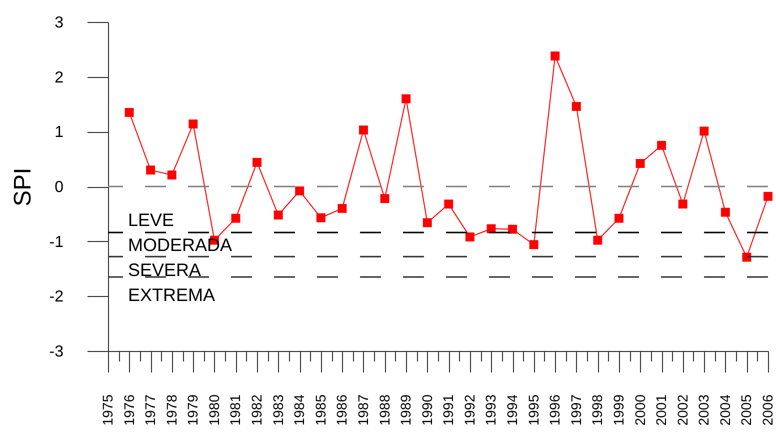 The width and height of the screenshot is (776, 435). I want to click on x-tick-label: 2001, so click(661, 410).